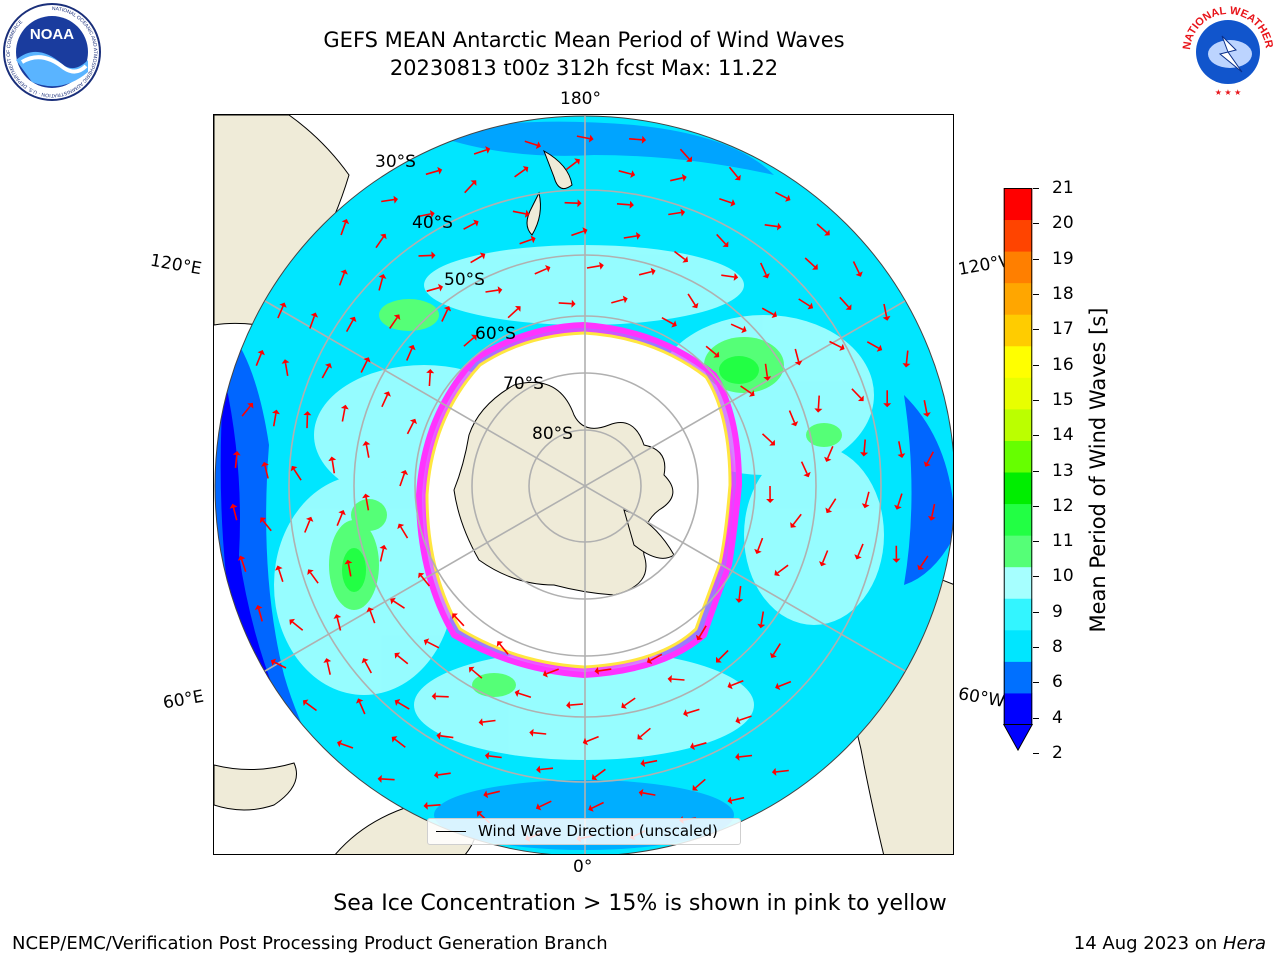 The image size is (1280, 960). What do you see at coordinates (1057, 611) in the screenshot?
I see `colorbar-tick-label: 9` at bounding box center [1057, 611].